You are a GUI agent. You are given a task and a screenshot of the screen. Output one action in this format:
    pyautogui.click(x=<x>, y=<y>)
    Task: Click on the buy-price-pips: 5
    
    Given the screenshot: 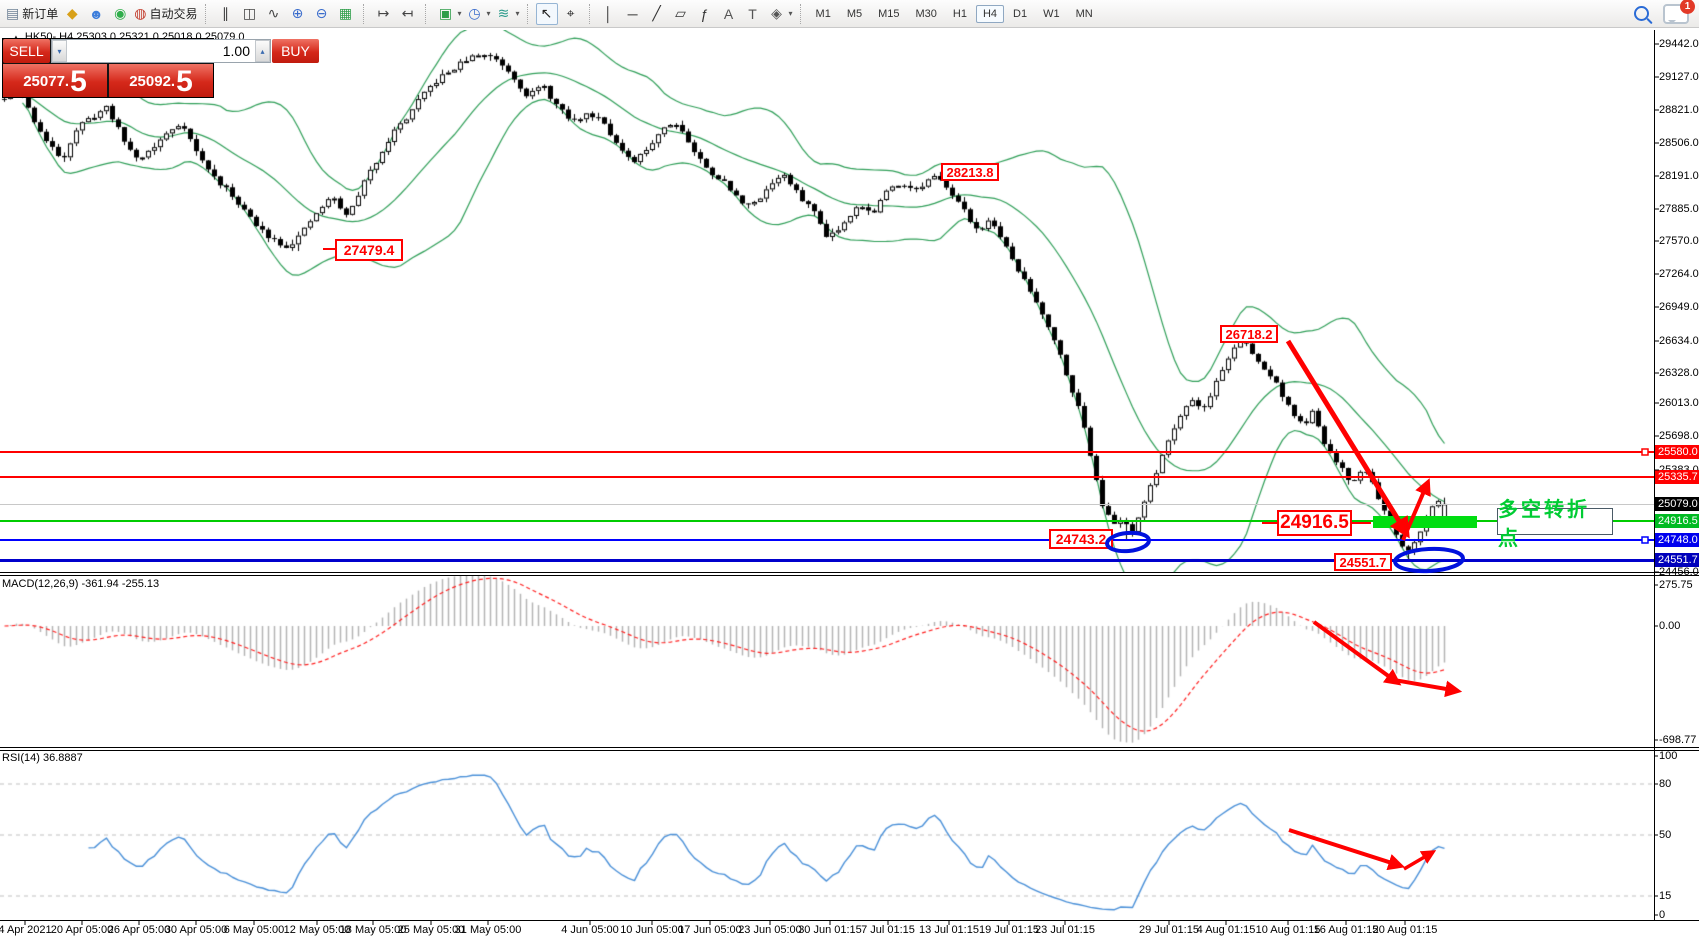 What is the action you would take?
    pyautogui.click(x=184, y=81)
    